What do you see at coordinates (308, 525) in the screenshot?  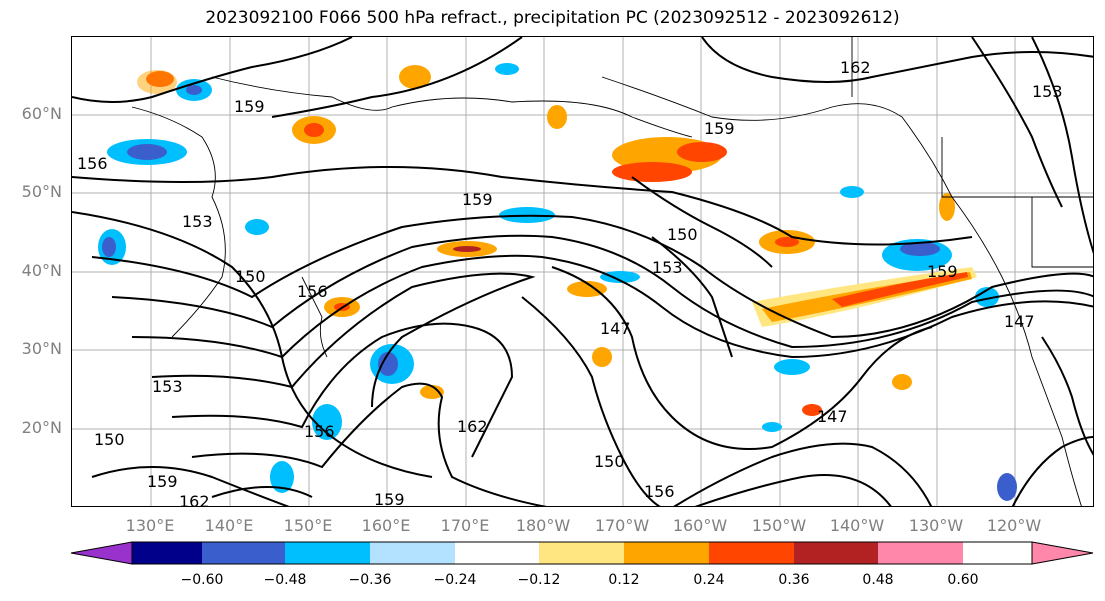 I see `lon-label-150e: 150°E` at bounding box center [308, 525].